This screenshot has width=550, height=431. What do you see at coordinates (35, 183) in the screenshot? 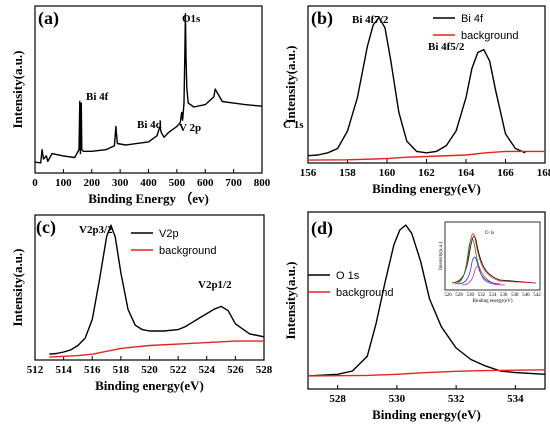
I see `x-tick-label: 0` at bounding box center [35, 183].